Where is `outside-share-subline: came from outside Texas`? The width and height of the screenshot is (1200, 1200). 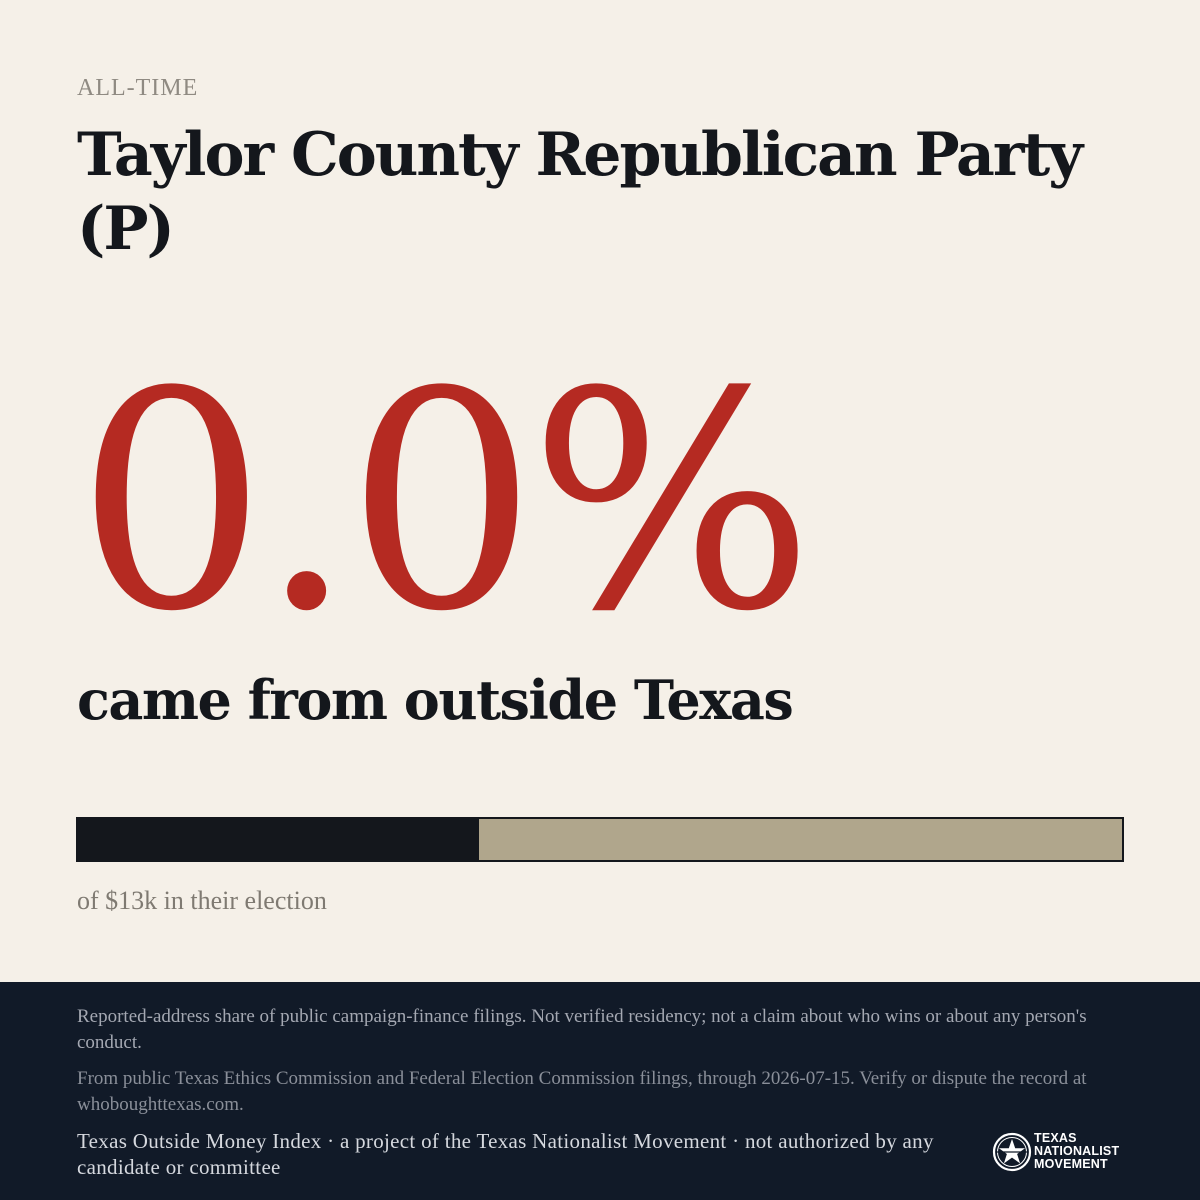 outside-share-subline: came from outside Texas is located at coordinates (435, 700).